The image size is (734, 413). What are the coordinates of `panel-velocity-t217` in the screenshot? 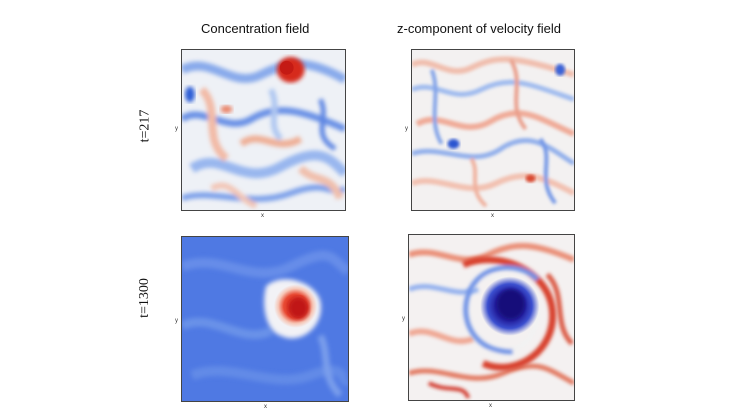 It's located at (493, 130).